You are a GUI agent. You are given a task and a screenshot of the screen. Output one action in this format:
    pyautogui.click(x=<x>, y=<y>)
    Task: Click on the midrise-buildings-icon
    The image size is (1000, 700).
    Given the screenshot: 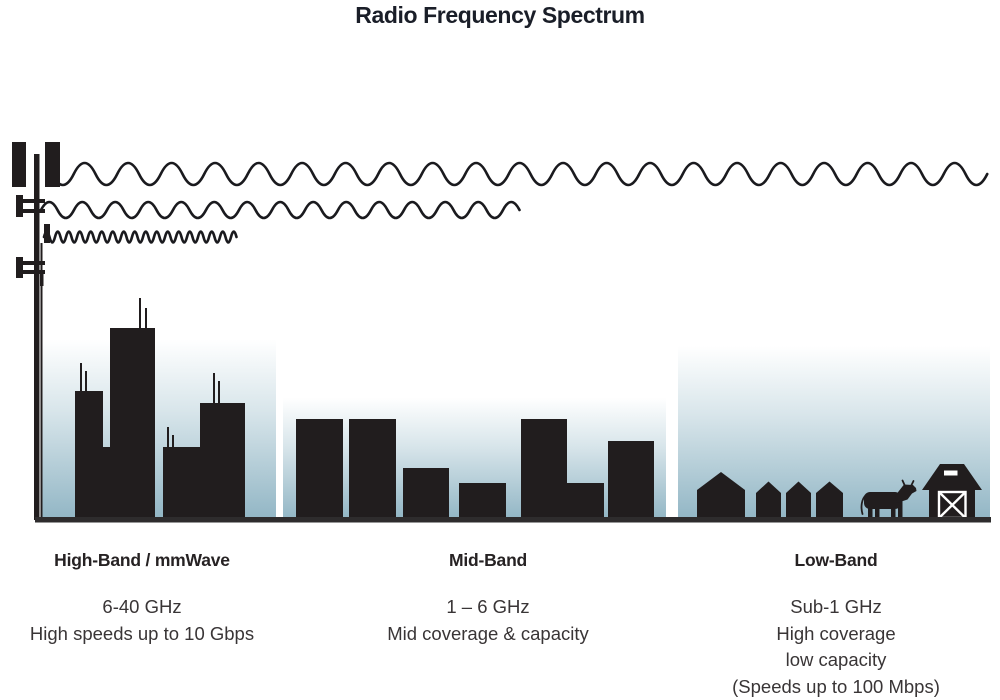 What is the action you would take?
    pyautogui.click(x=475, y=469)
    